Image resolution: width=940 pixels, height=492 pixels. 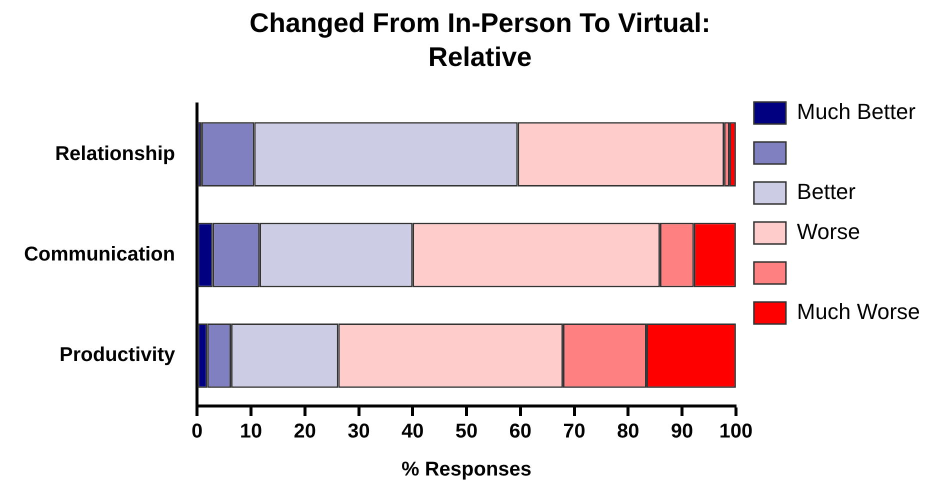 I want to click on chart-title: Changed From In-Person To Virtual: Relative, so click(x=480, y=40).